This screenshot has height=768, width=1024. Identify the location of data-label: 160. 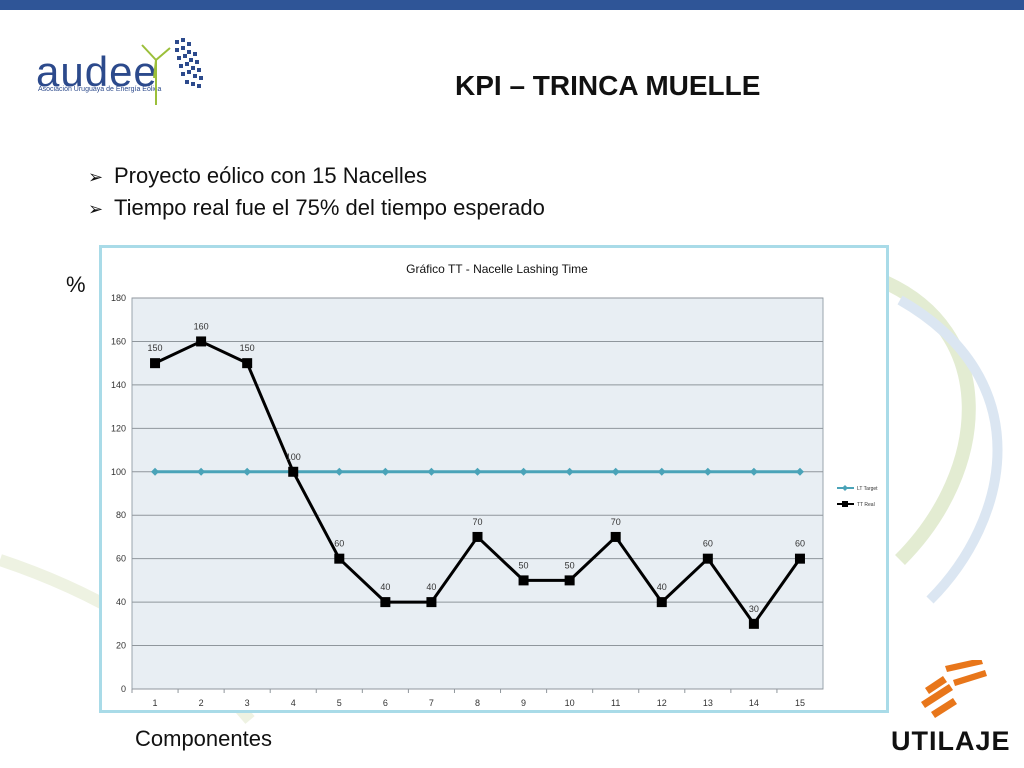
(201, 326).